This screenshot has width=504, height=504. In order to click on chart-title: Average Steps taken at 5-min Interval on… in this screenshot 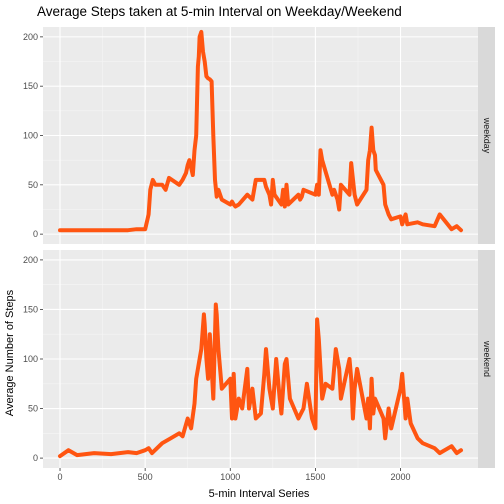, I will do `click(219, 11)`.